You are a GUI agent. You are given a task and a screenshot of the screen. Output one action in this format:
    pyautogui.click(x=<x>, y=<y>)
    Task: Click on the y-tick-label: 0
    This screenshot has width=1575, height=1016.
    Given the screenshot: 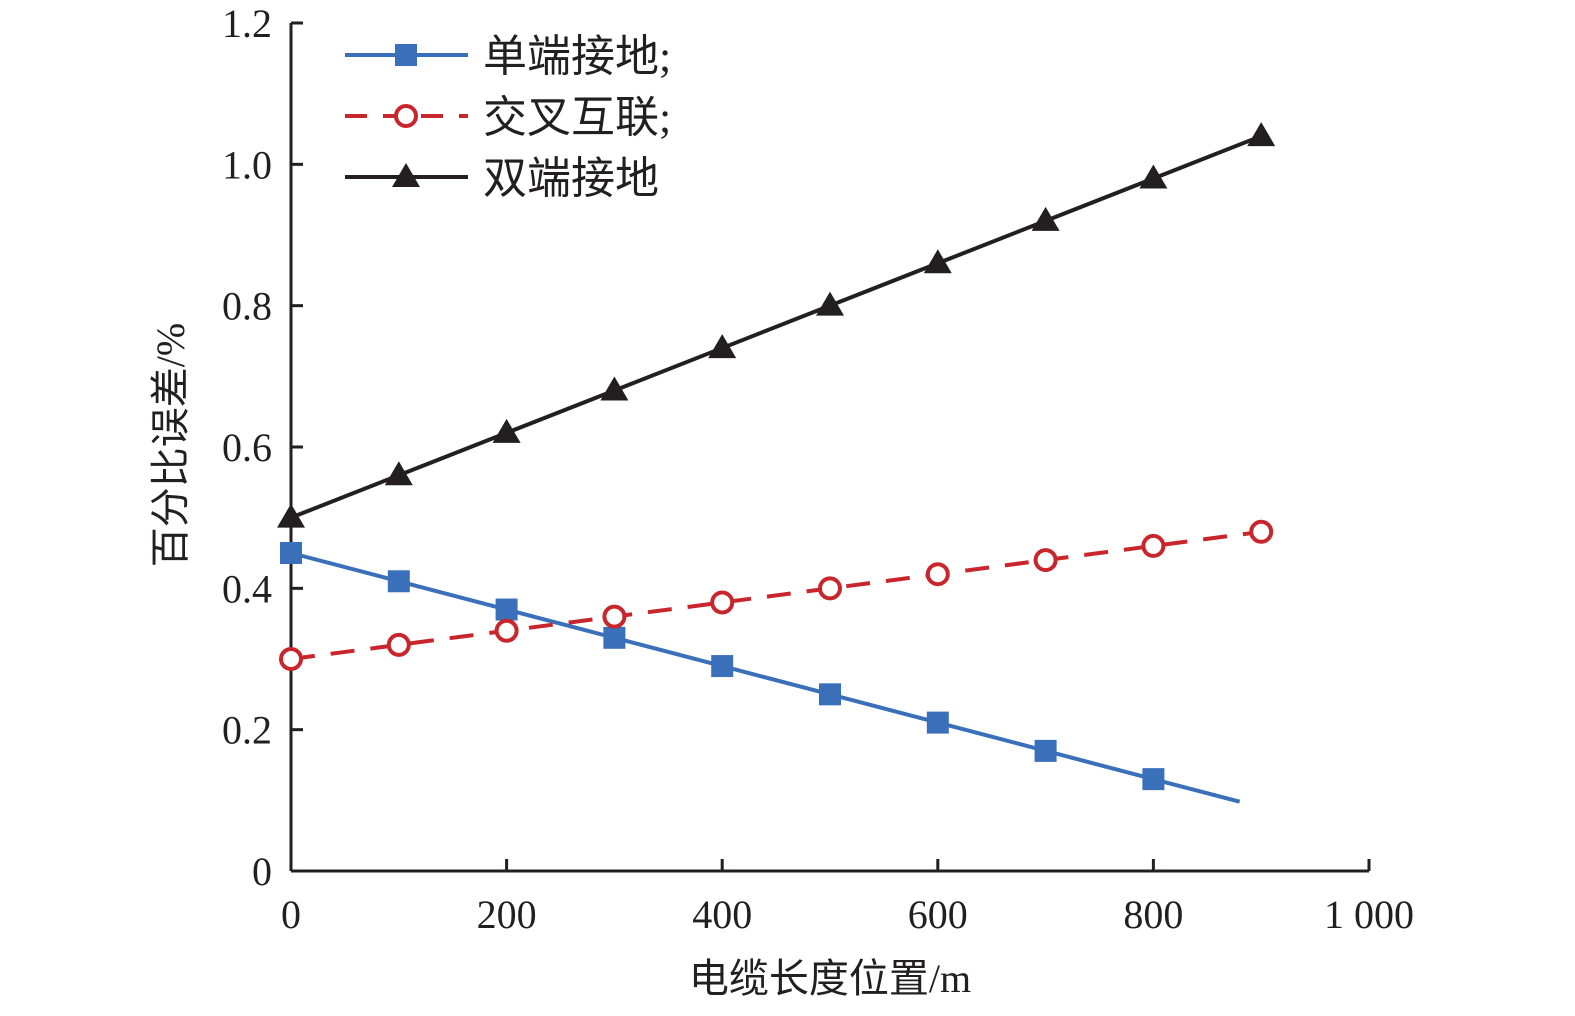 What is the action you would take?
    pyautogui.click(x=262, y=871)
    